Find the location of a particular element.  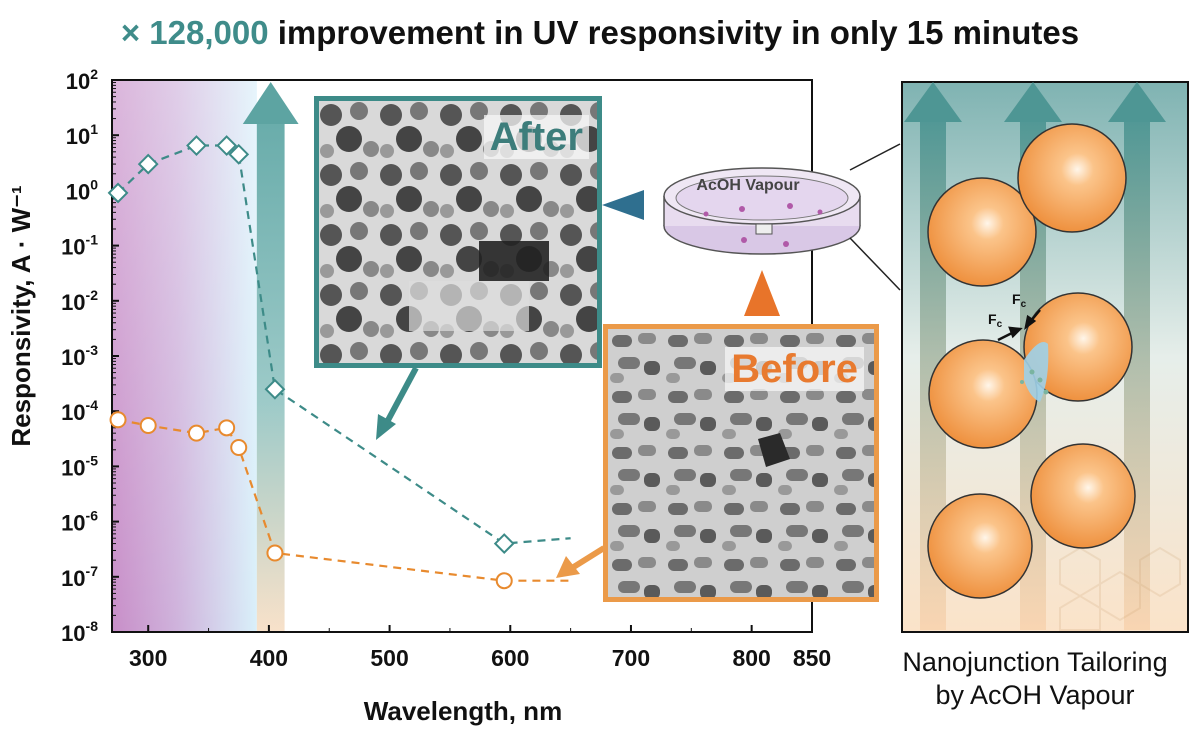

uv-band-fade is located at coordinates (184, 356).